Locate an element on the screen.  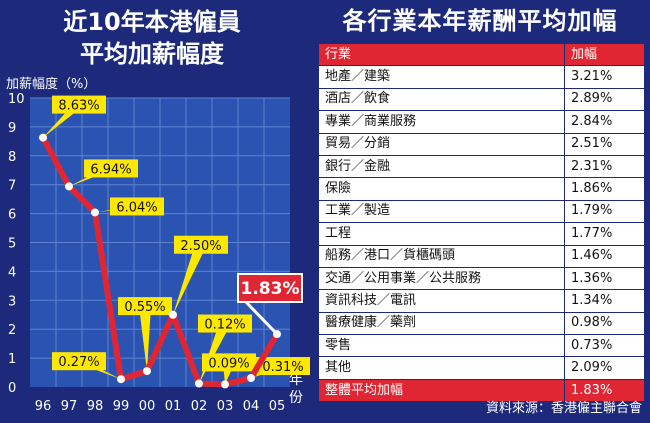
x-tick-label: 97 is located at coordinates (69, 406).